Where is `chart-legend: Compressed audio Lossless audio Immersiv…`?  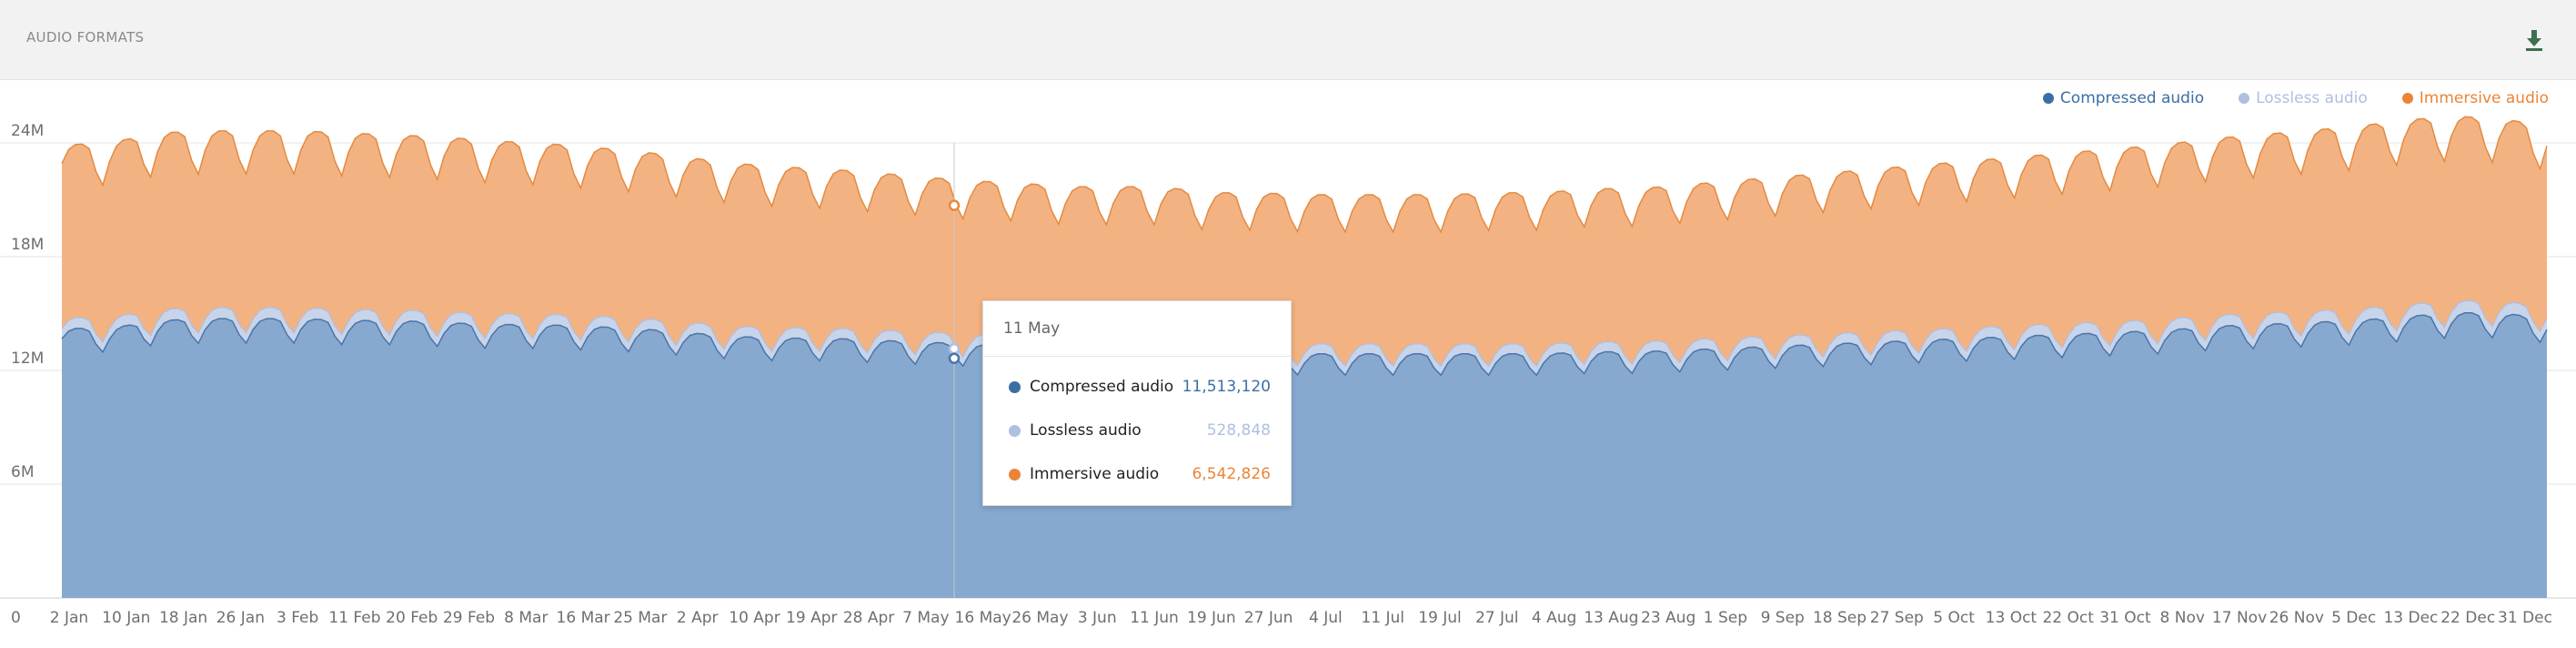 chart-legend: Compressed audio Lossless audio Immersiv… is located at coordinates (2295, 98).